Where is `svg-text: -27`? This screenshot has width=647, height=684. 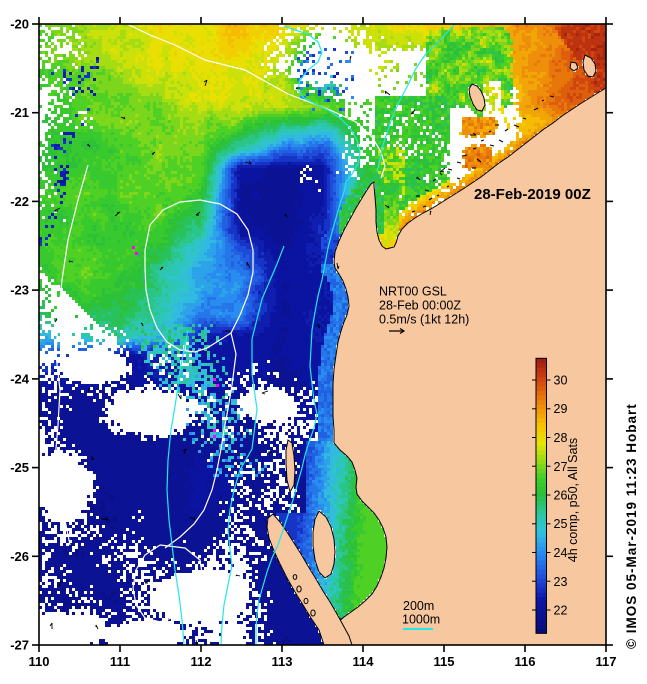 svg-text: -27 is located at coordinates (19, 645).